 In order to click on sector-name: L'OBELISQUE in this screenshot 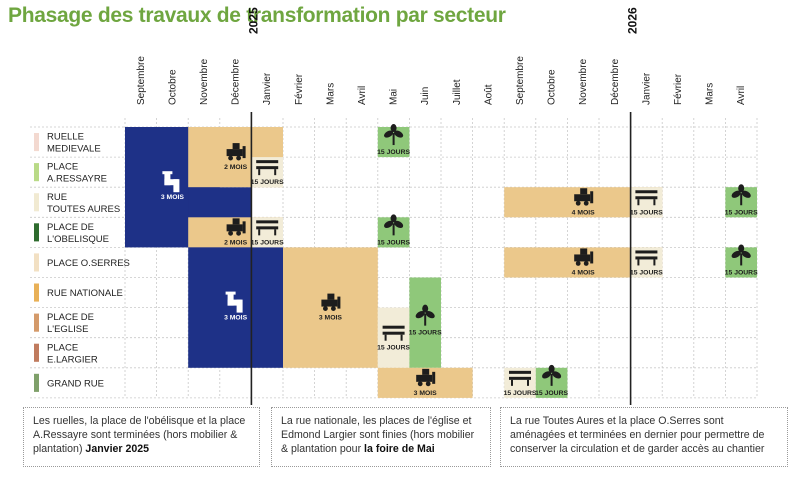, I will do `click(78, 239)`.